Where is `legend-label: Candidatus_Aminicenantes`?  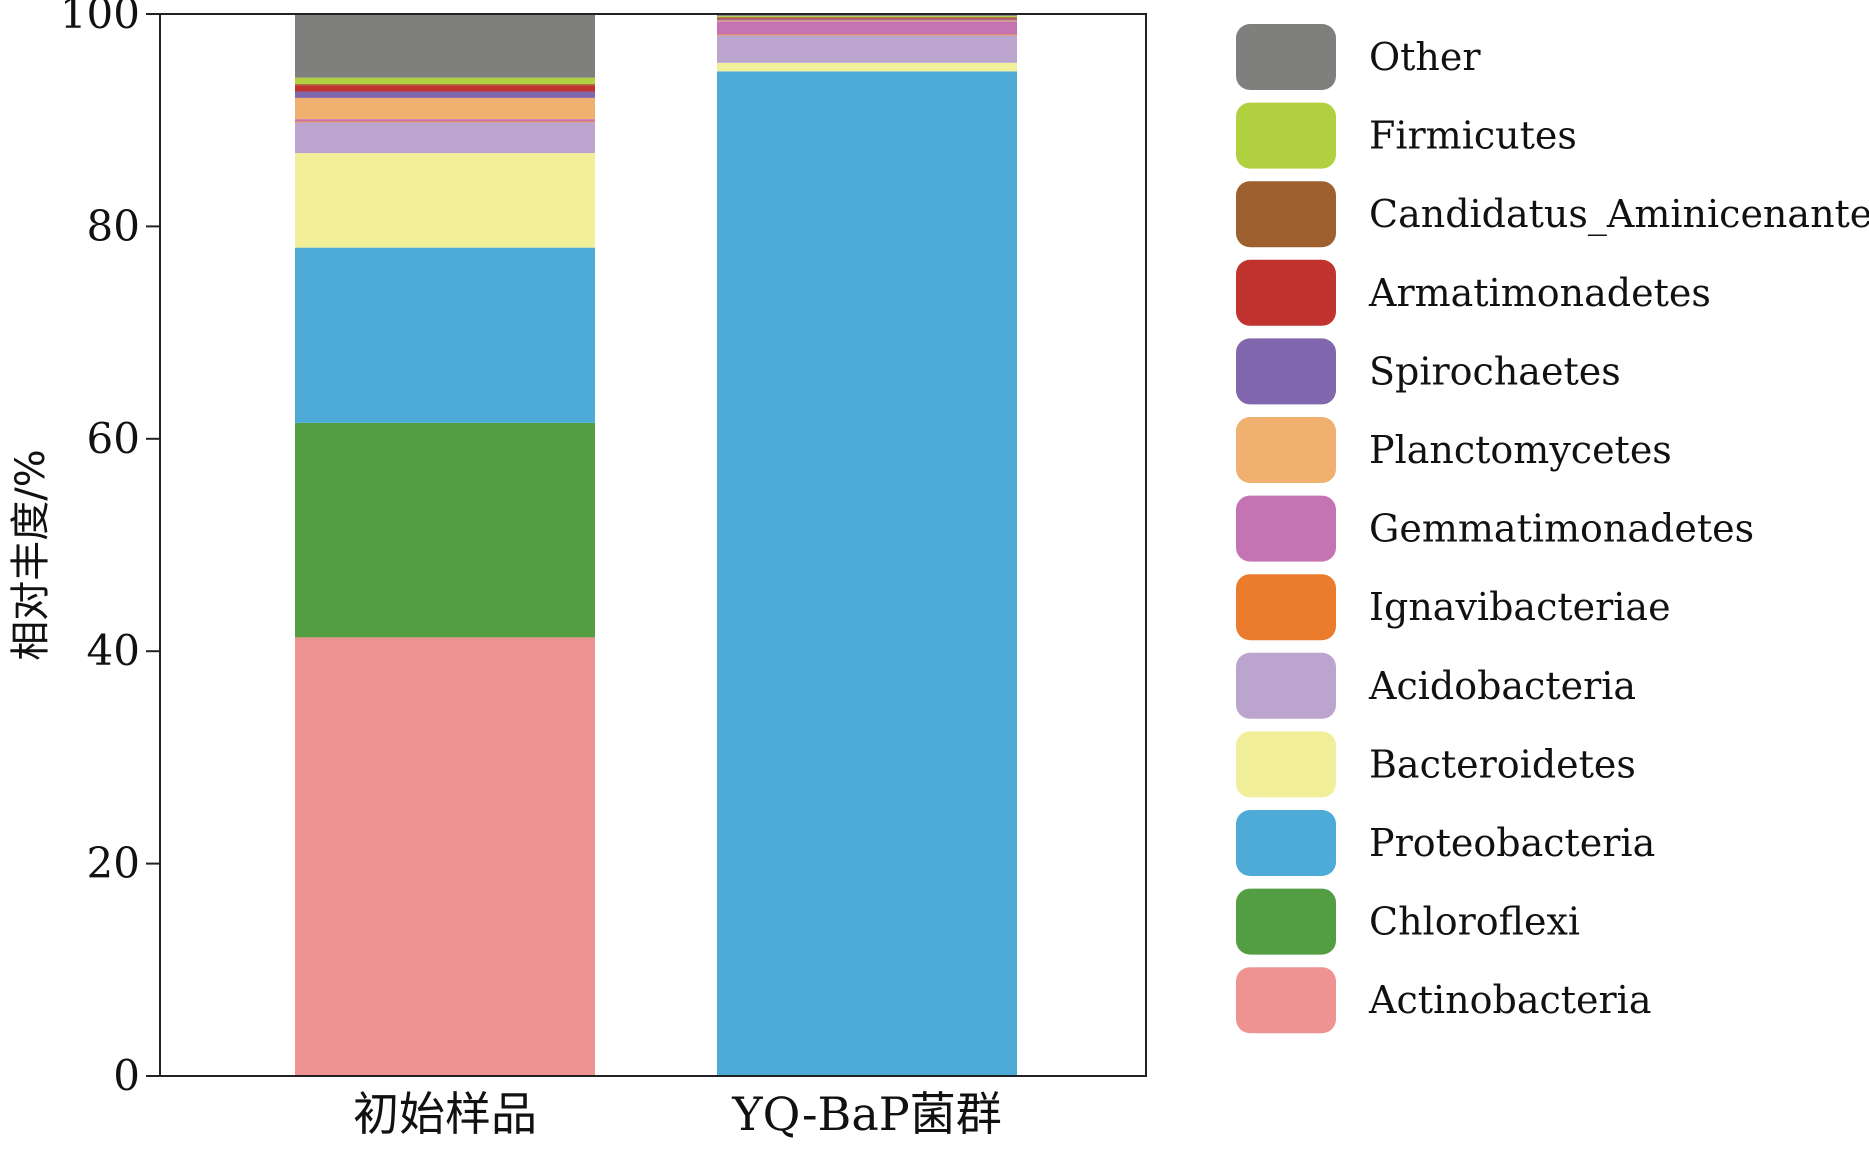 legend-label: Candidatus_Aminicenantes is located at coordinates (1619, 214).